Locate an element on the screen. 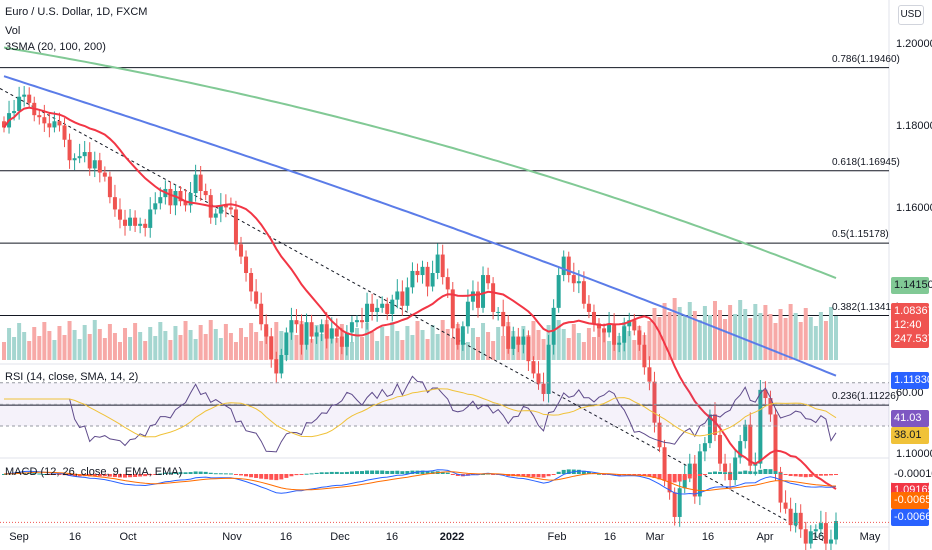 This screenshot has height=550, width=932. symbol-title: Euro / U.S. Dollar, 1D, FXCM is located at coordinates (76, 12).